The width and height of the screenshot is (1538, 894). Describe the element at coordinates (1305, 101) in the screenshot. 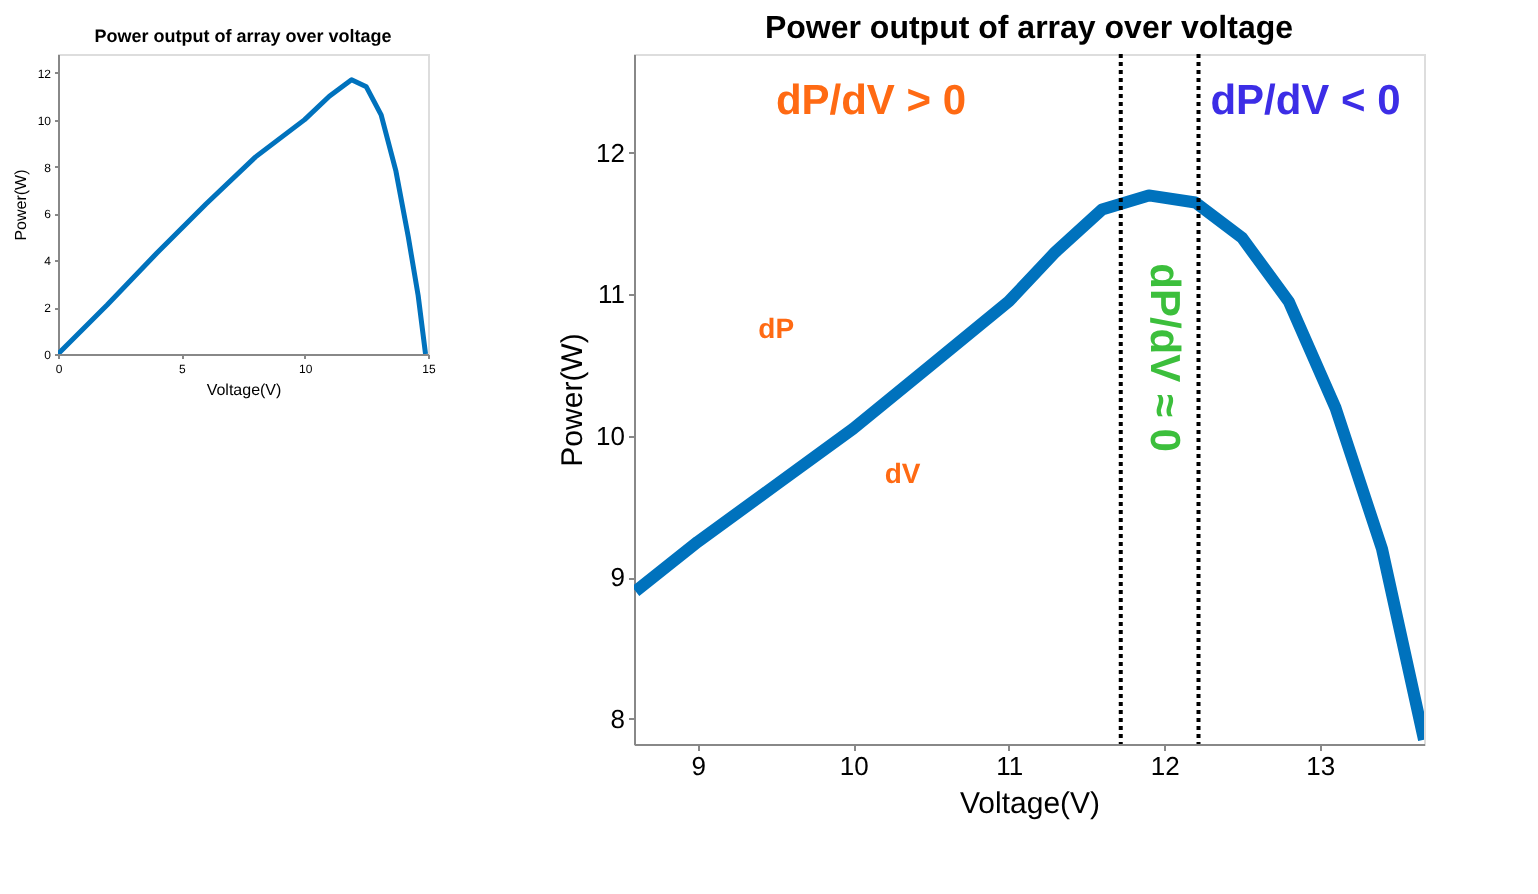

I see `annotation: dP/dV < 0` at that location.